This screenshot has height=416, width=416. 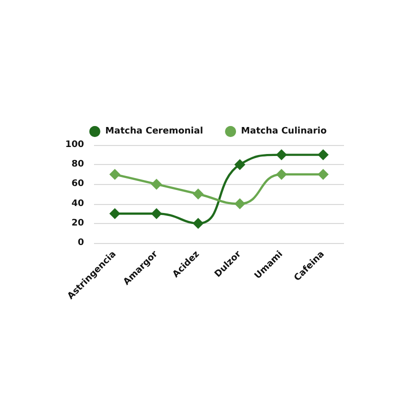 What do you see at coordinates (284, 131) in the screenshot?
I see `legend-label: Matcha Culinario` at bounding box center [284, 131].